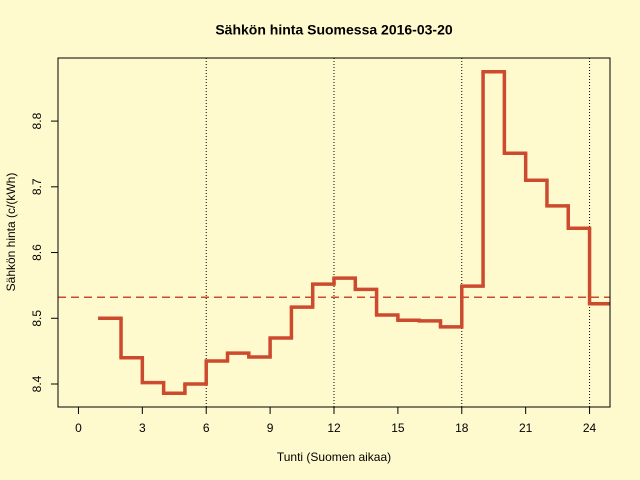 This screenshot has width=640, height=480. Describe the element at coordinates (11, 232) in the screenshot. I see `y-axis-label: Sähkön hinta (c/(kWh)` at that location.